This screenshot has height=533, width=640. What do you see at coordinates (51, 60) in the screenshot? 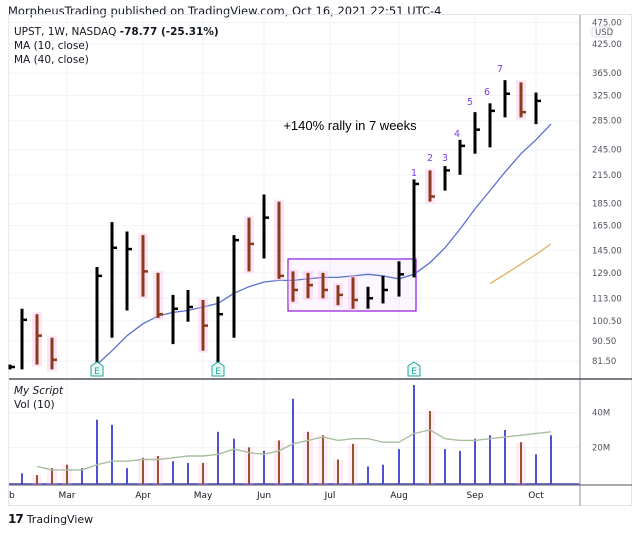
I see `legend-ma40: MA (40, close)` at bounding box center [51, 60].